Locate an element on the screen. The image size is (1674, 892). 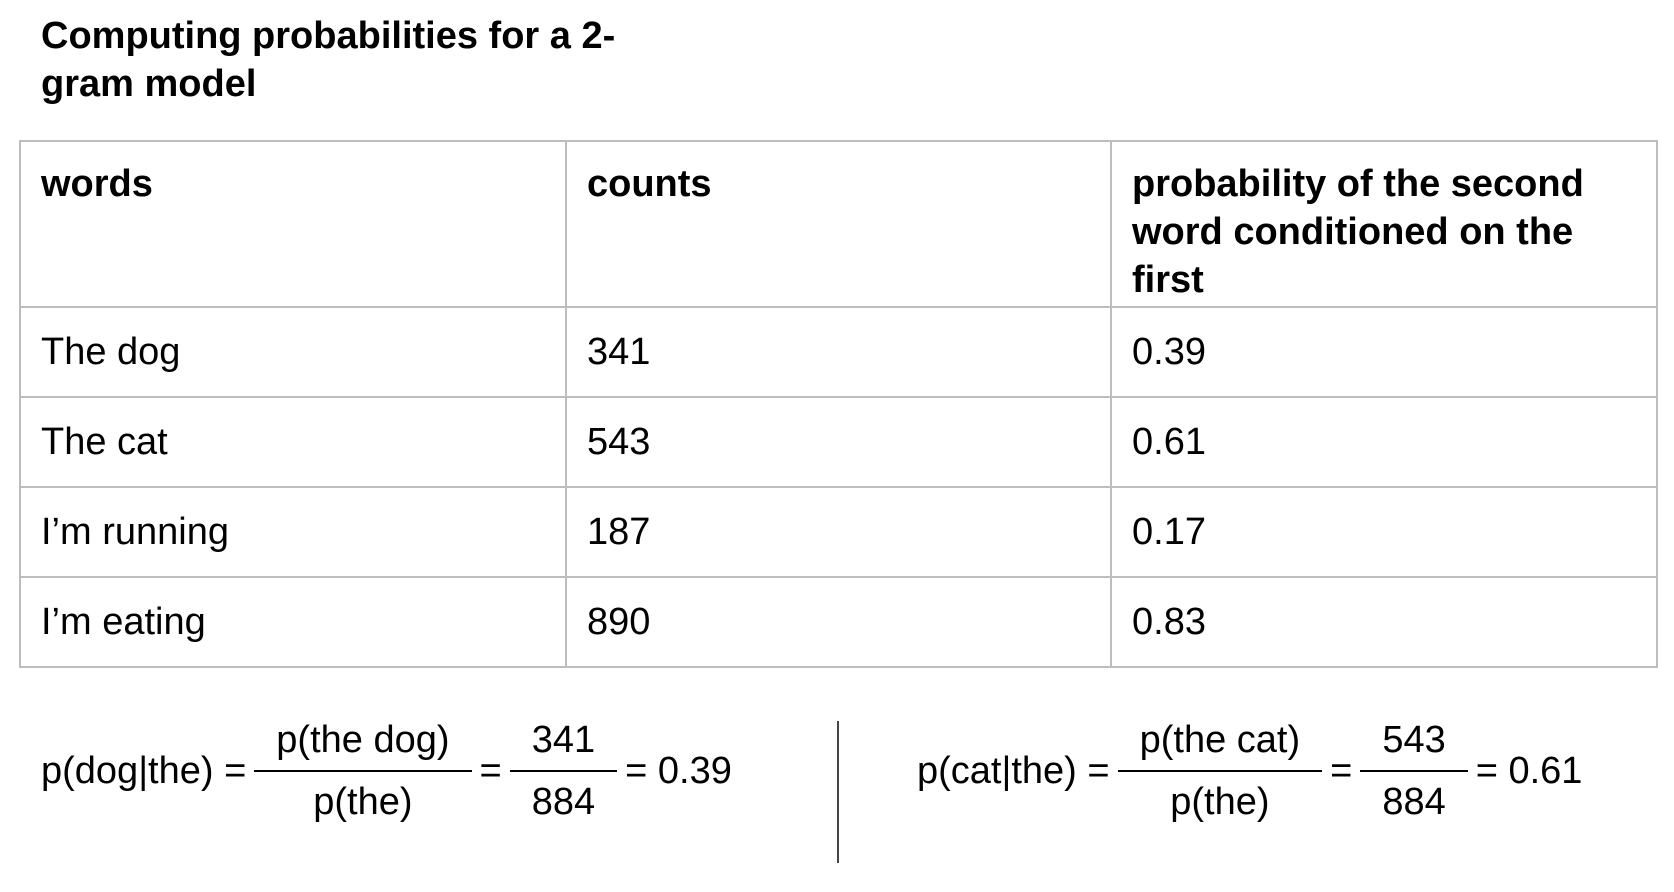
cell: 0.83 is located at coordinates (1384, 622).